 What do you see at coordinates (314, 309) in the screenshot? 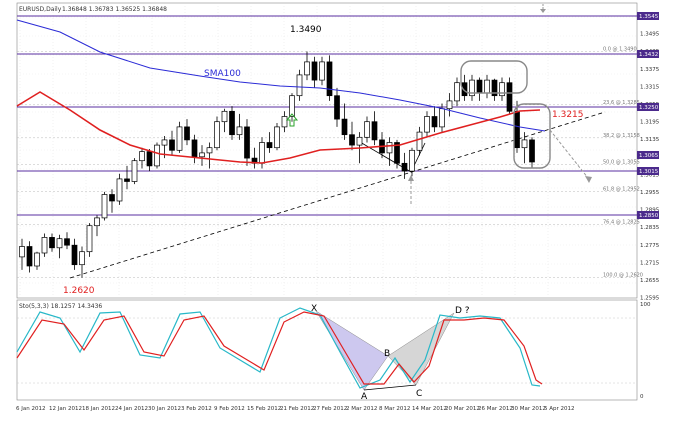
I see `point-x-label: X` at bounding box center [314, 309].